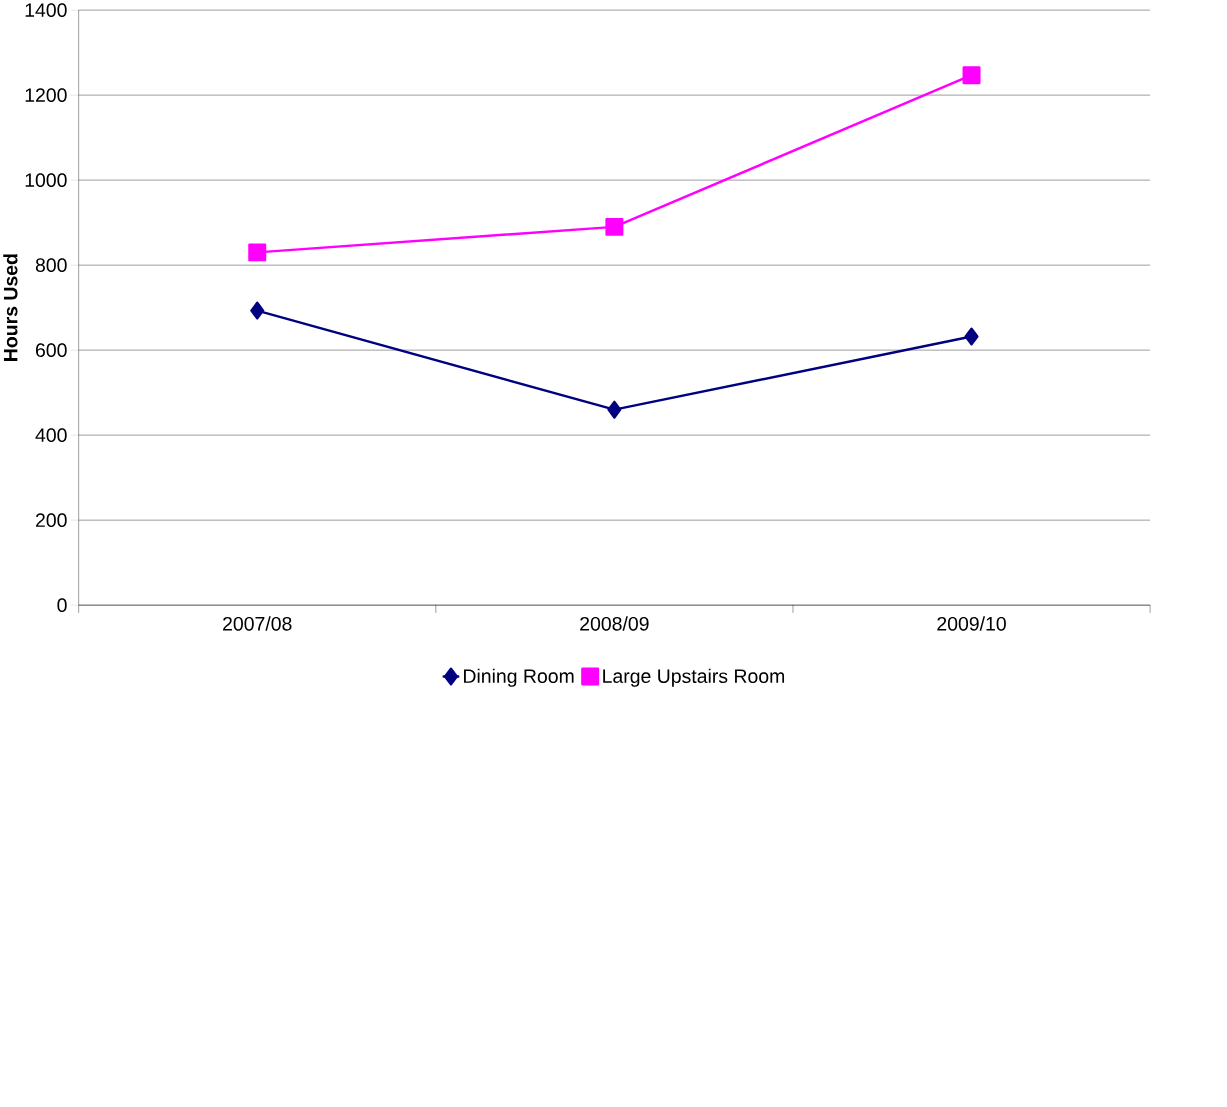 Image resolution: width=1227 pixels, height=1107 pixels. What do you see at coordinates (46, 10) in the screenshot?
I see `y-tick-label: 1400` at bounding box center [46, 10].